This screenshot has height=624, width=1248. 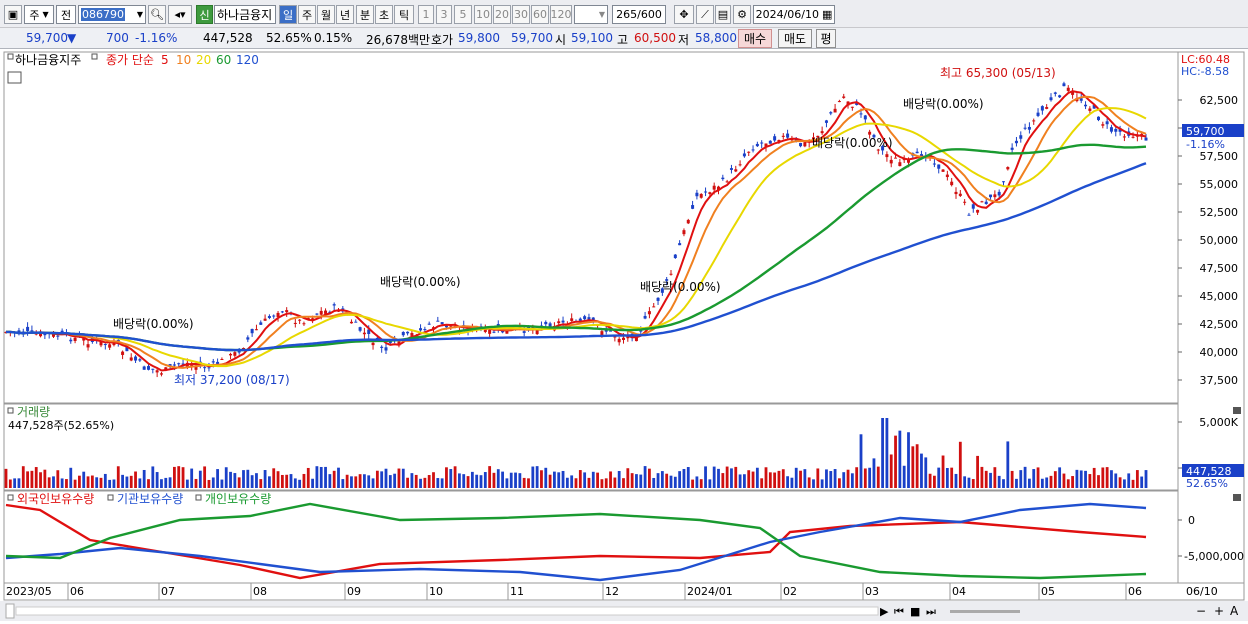 What do you see at coordinates (10, 611) in the screenshot?
I see `scroll-left-button` at bounding box center [10, 611].